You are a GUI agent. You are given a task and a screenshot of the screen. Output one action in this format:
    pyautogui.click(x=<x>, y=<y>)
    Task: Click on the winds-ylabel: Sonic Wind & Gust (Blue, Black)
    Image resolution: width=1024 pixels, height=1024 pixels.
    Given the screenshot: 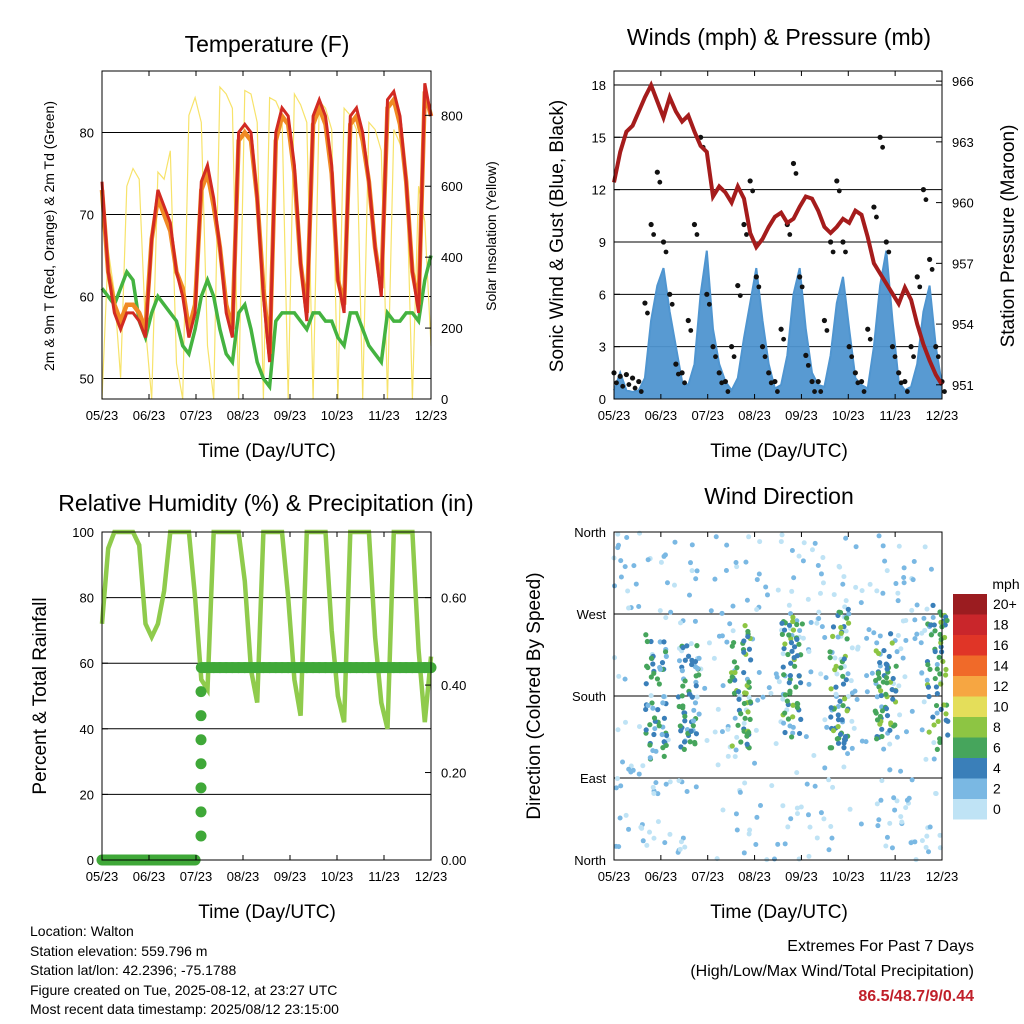 What is the action you would take?
    pyautogui.click(x=557, y=236)
    